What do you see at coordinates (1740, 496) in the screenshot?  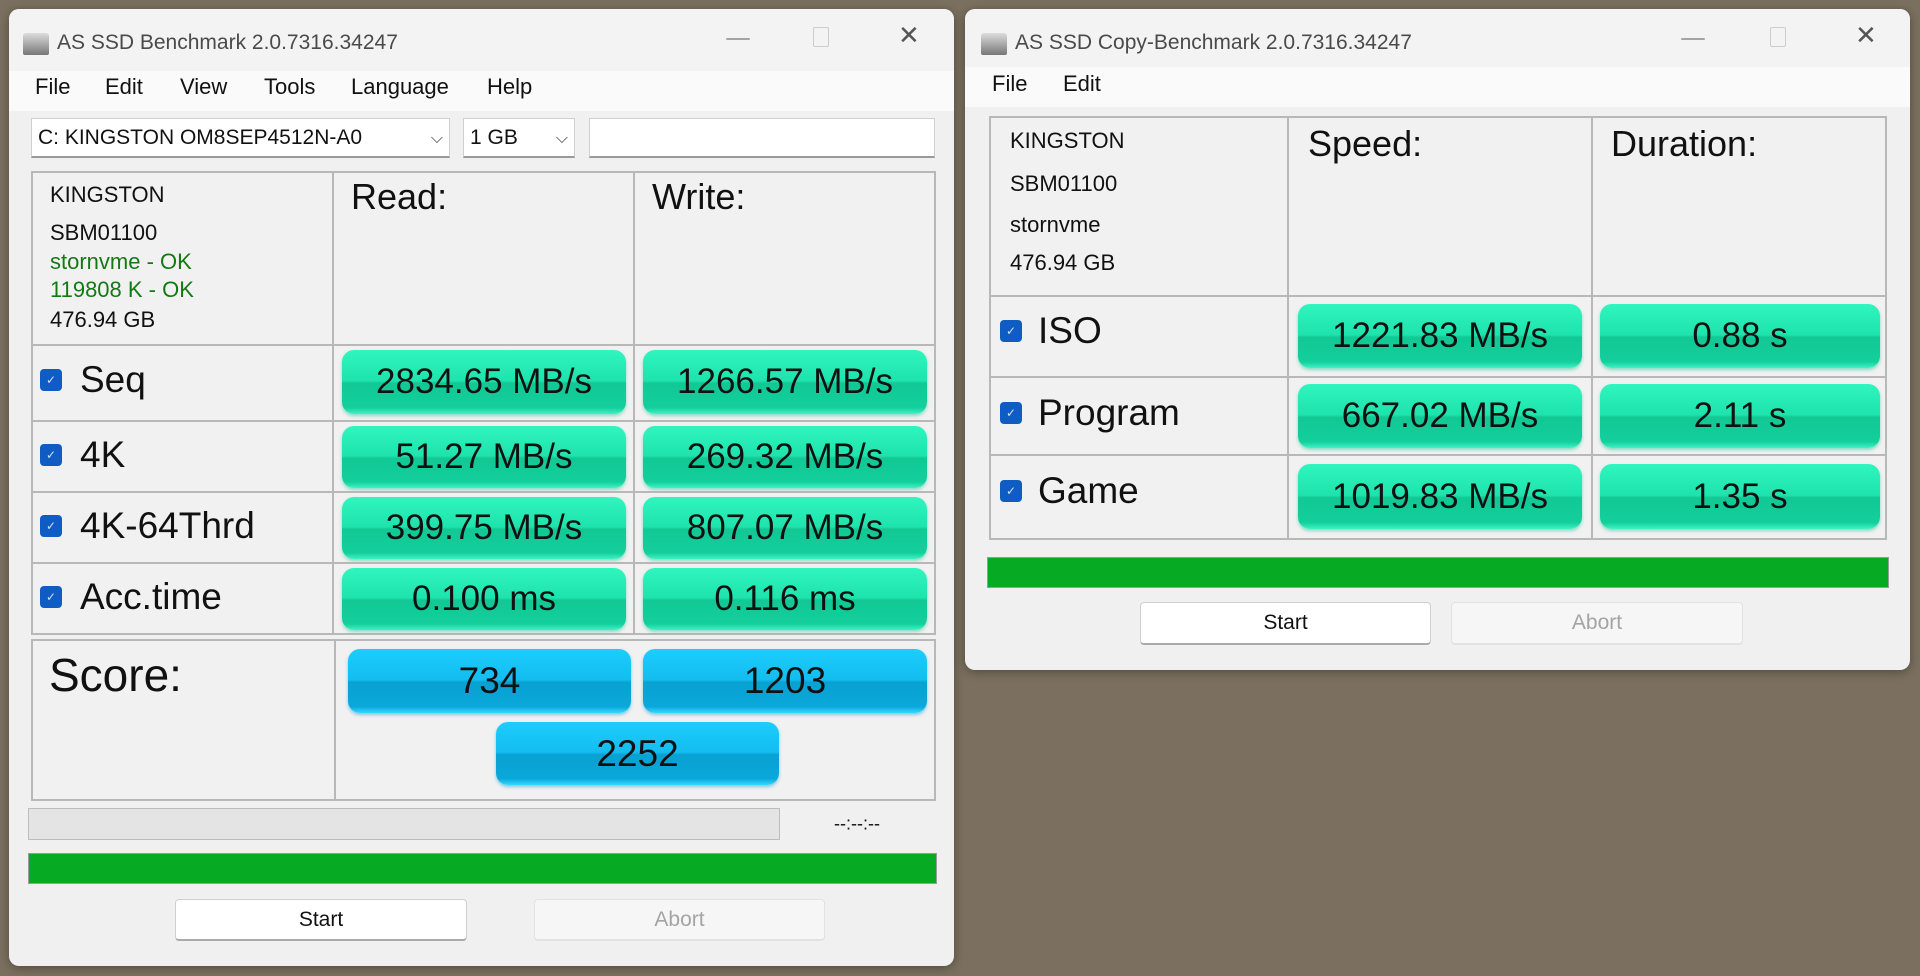 I see `game-duration-value: 1.35 s` at bounding box center [1740, 496].